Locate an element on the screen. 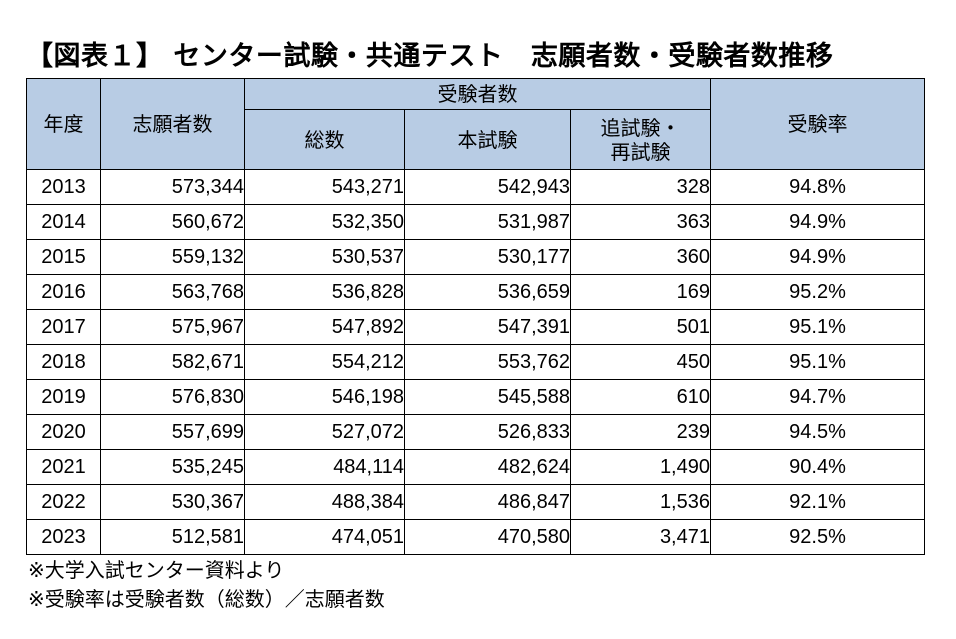 Image resolution: width=956 pixels, height=639 pixels. cell-main-exam: 530,177 is located at coordinates (487, 257).